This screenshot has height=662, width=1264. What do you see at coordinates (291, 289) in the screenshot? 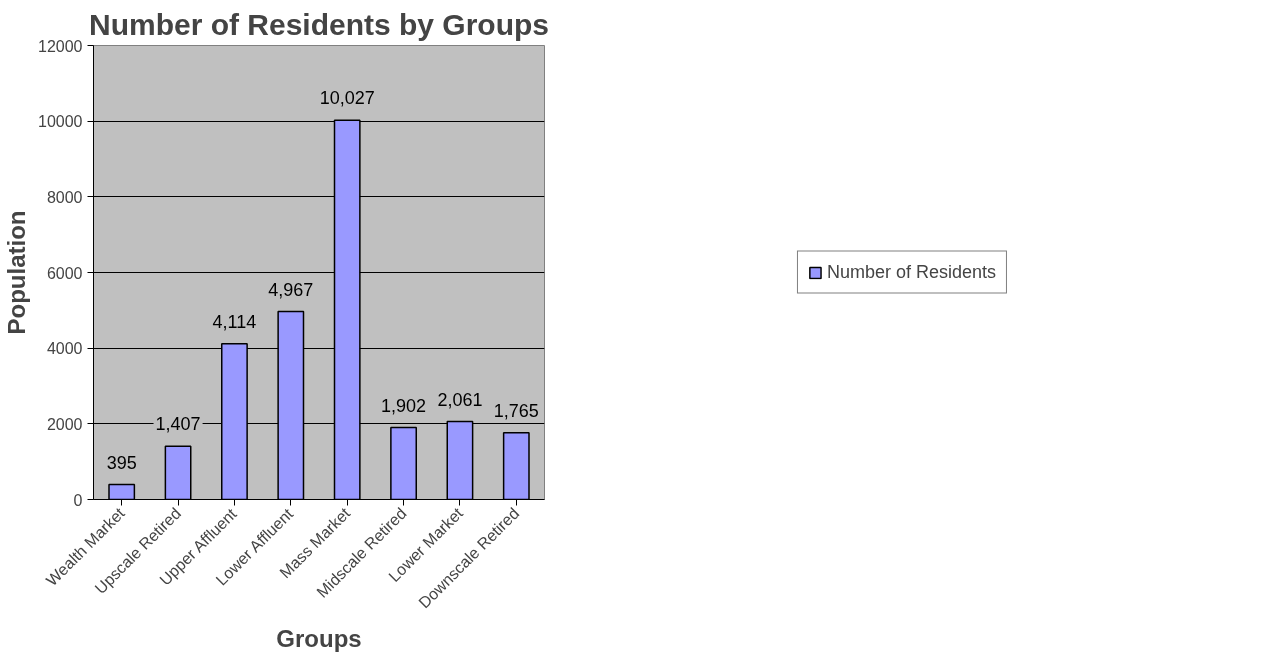
I see `data-label: 4,967` at bounding box center [291, 289].